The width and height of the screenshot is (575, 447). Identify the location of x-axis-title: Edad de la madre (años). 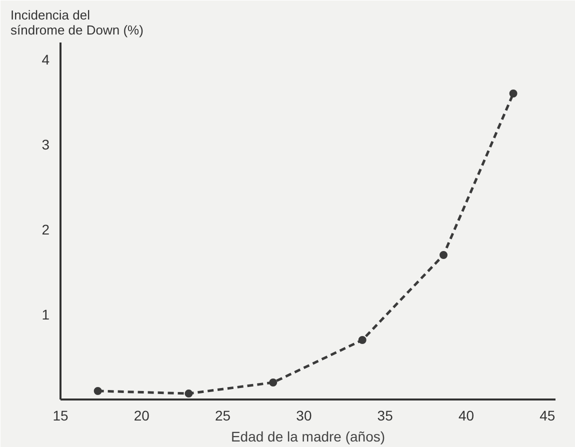
(308, 436).